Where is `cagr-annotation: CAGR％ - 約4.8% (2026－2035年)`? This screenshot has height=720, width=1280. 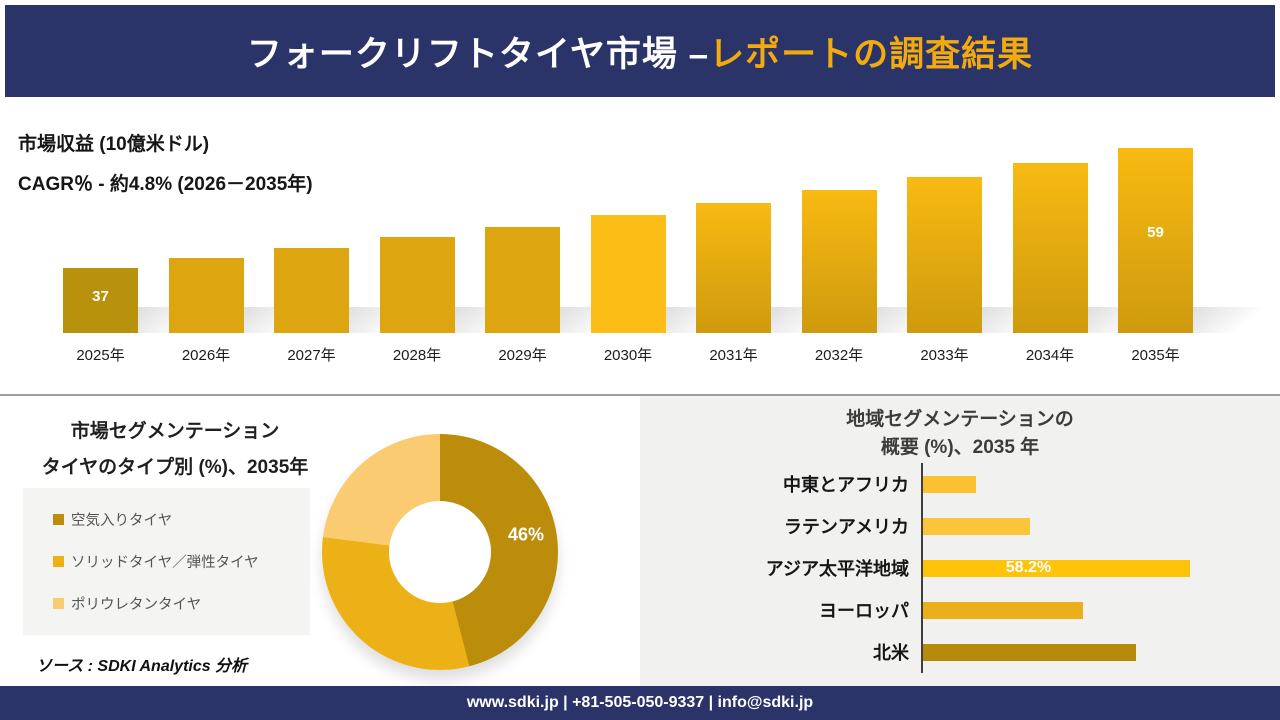 cagr-annotation: CAGR％ - 約4.8% (2026－2035年) is located at coordinates (165, 184).